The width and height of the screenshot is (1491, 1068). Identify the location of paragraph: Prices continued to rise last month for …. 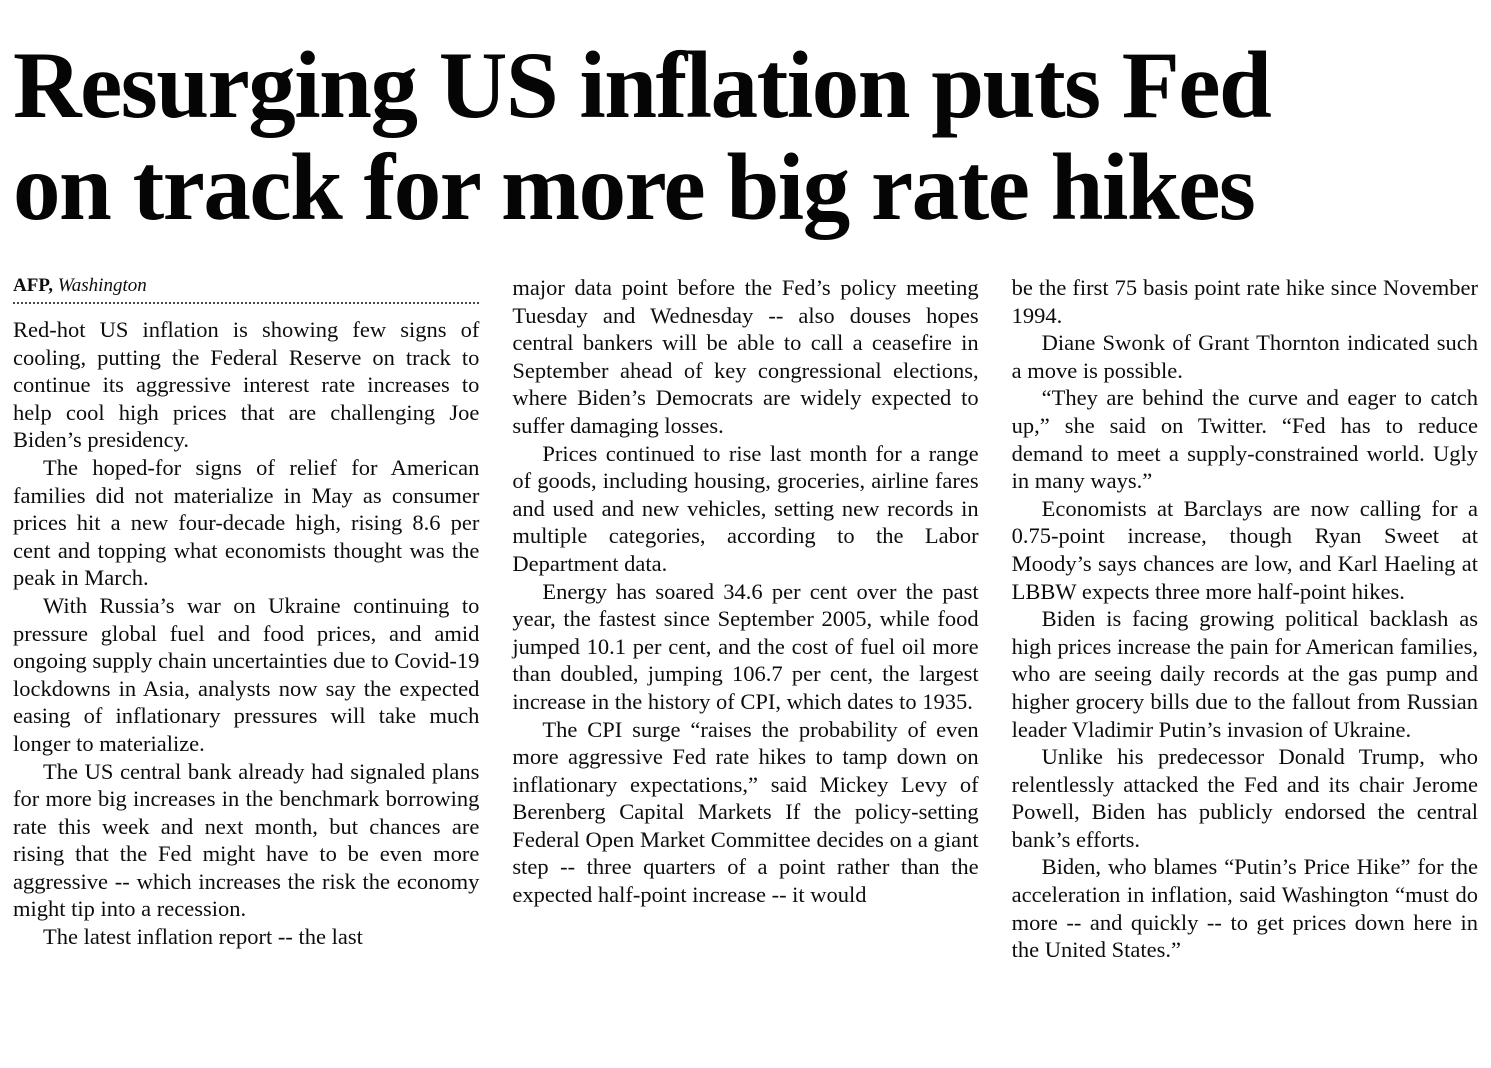
(745, 508).